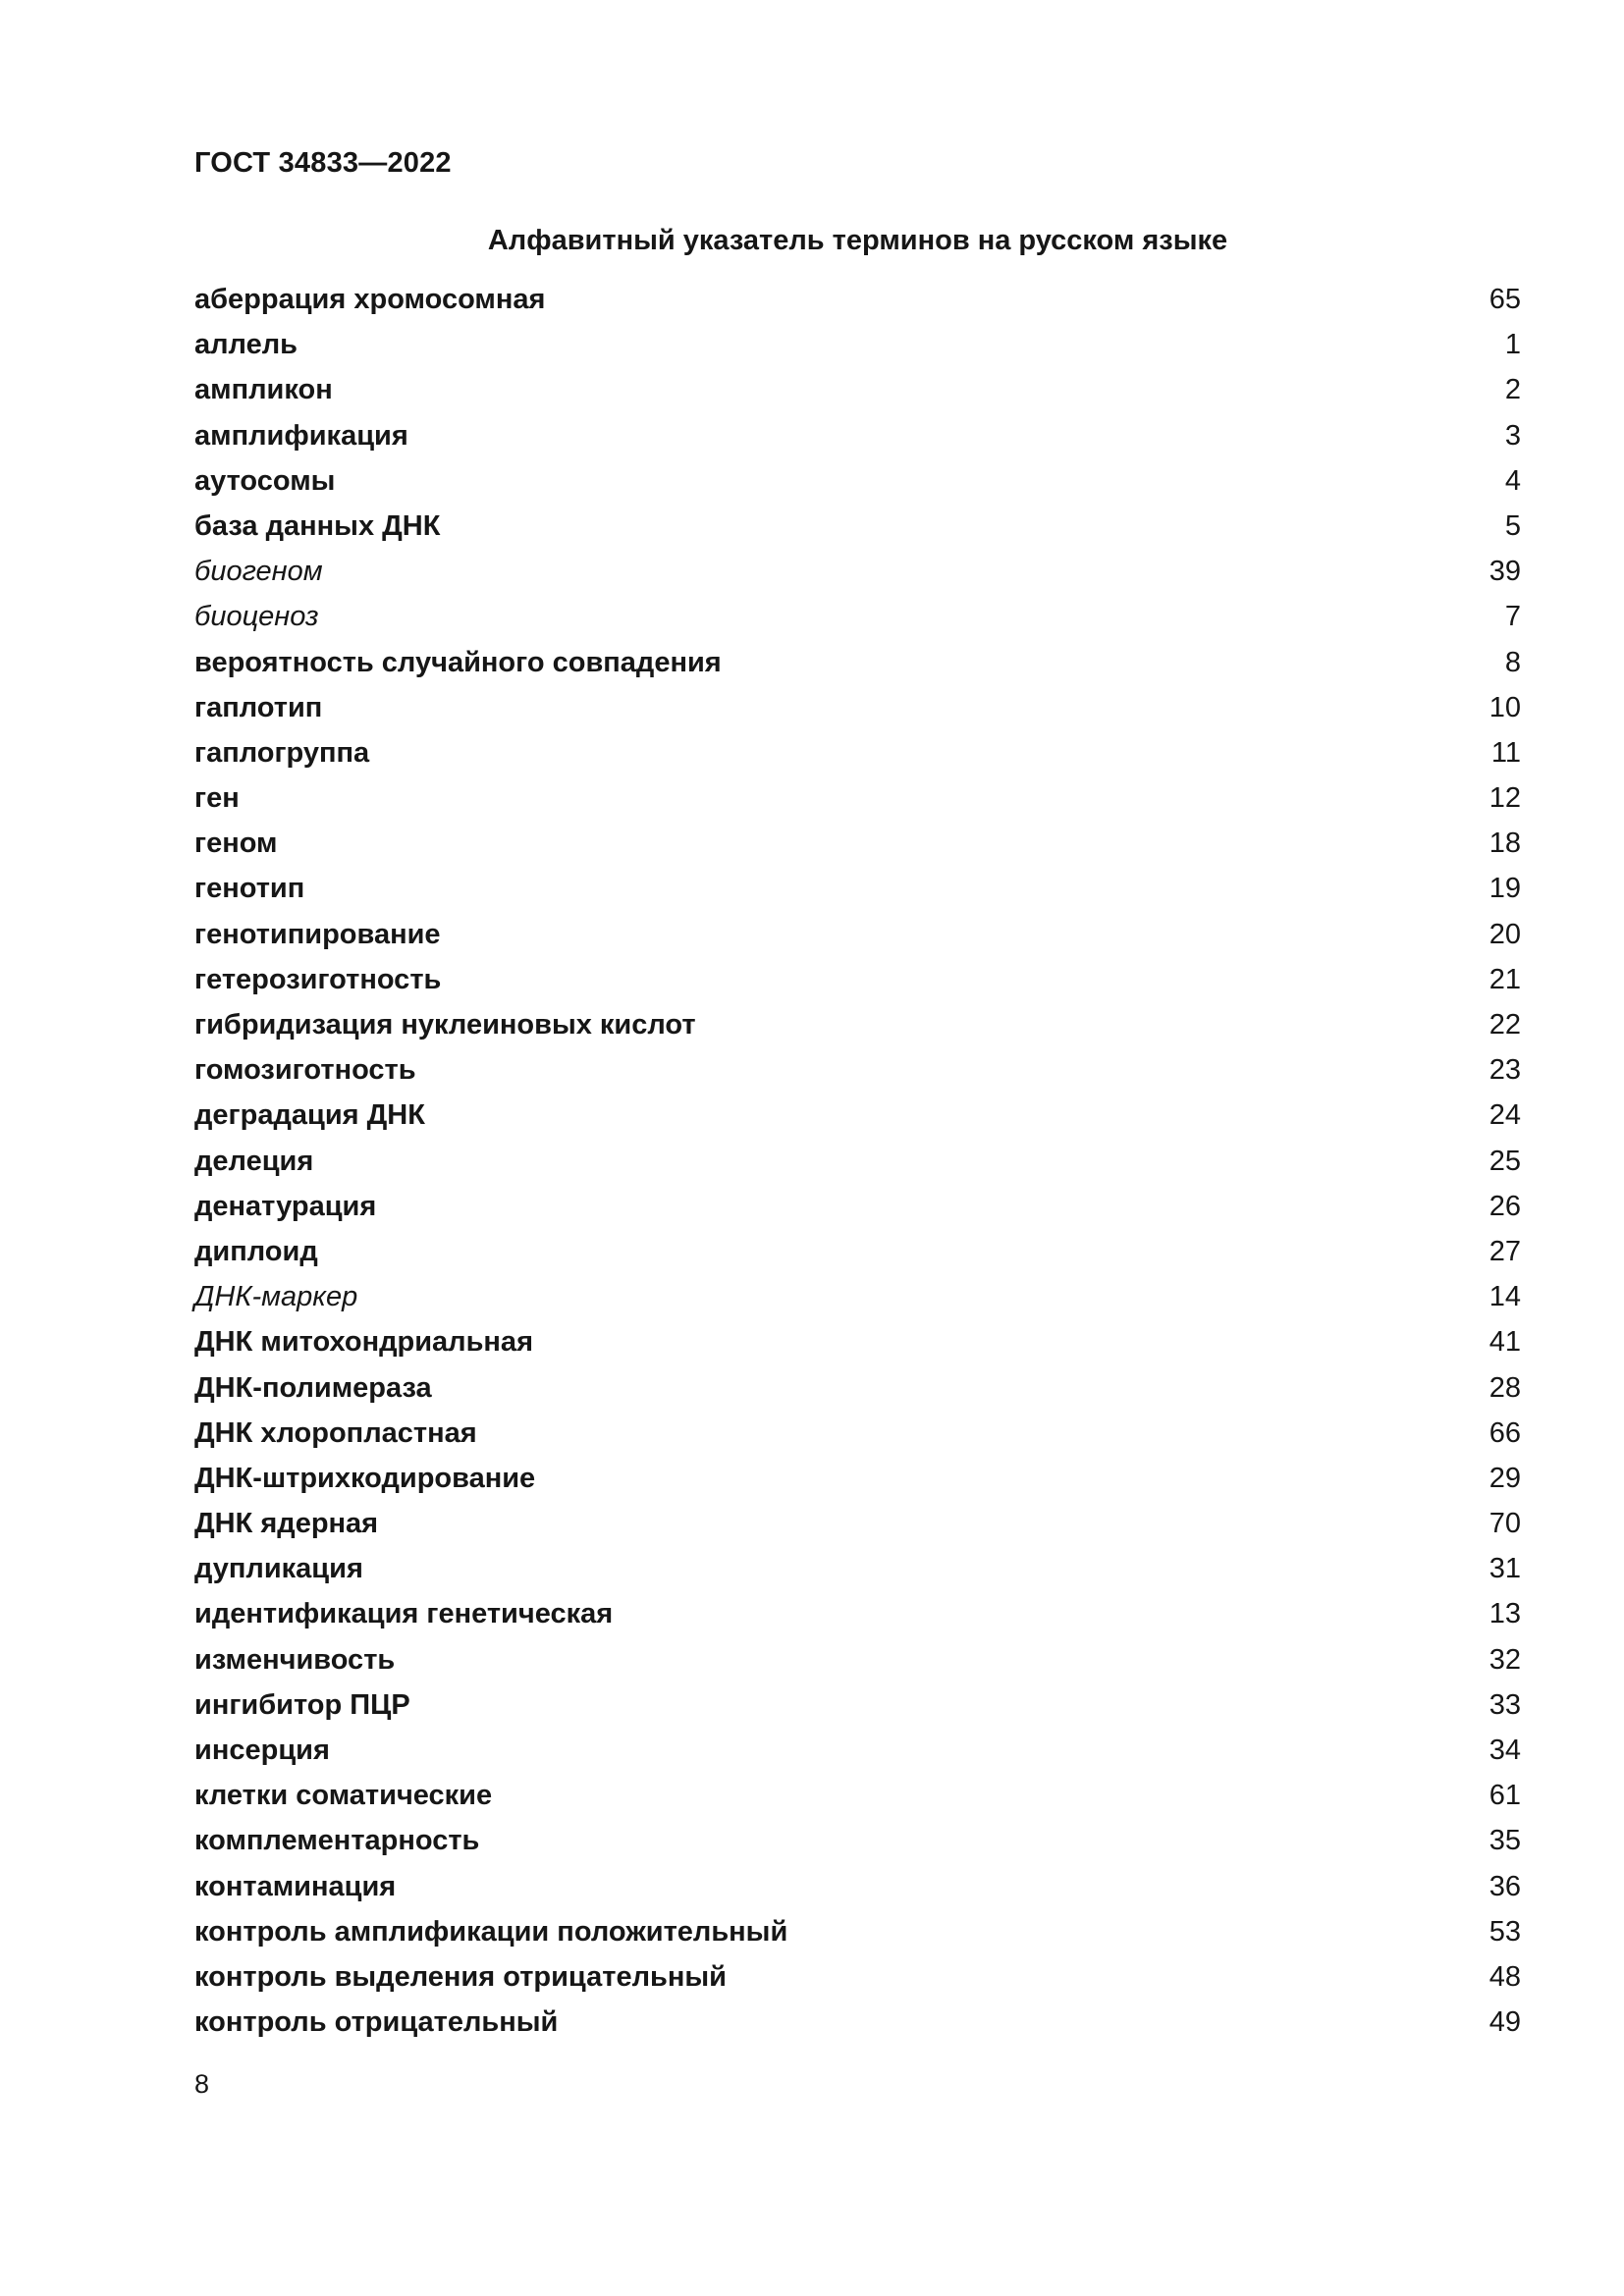 Image resolution: width=1624 pixels, height=2296 pixels. What do you see at coordinates (309, 1115) in the screenshot?
I see `index-term: деградация ДНК` at bounding box center [309, 1115].